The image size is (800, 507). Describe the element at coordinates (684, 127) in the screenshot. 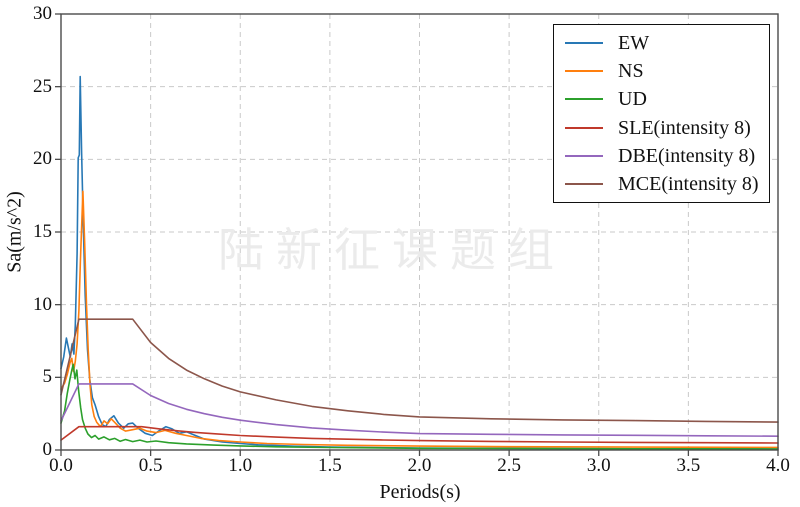

I see `legend-label: SLE(intensity 8)` at that location.